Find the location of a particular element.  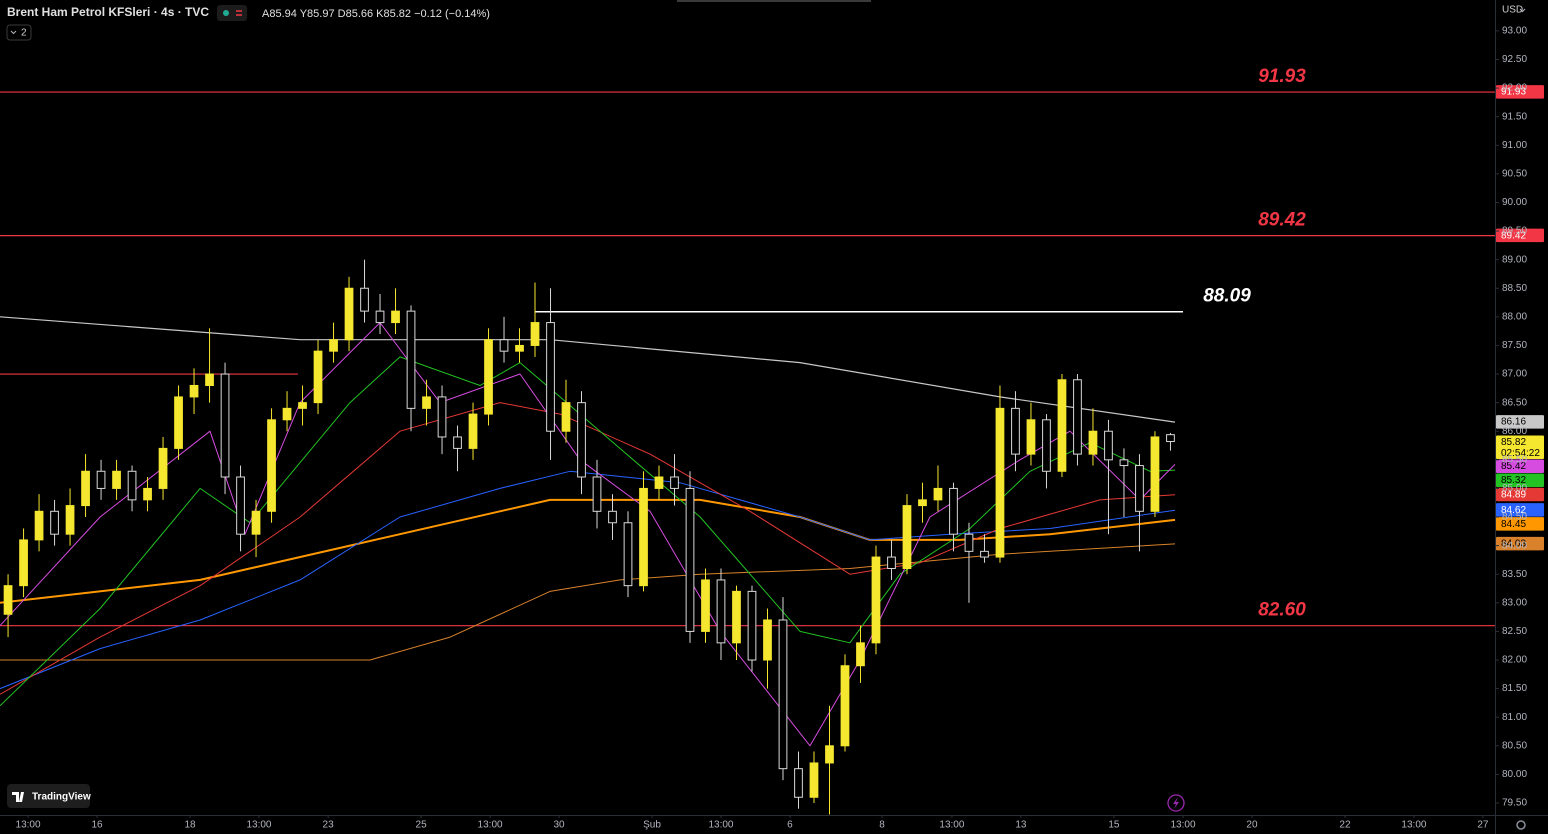

y-tick-label: 83.00 is located at coordinates (1514, 602).